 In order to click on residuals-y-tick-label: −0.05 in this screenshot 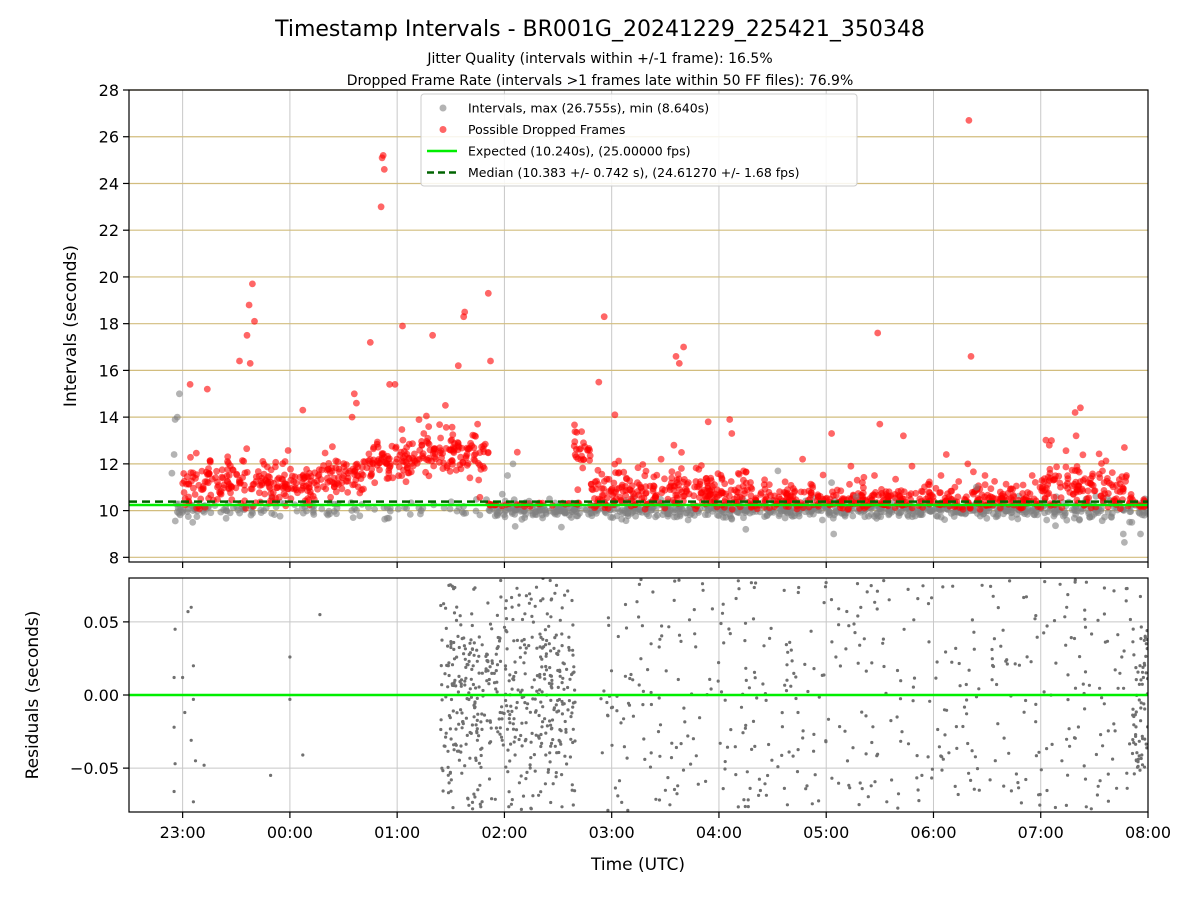, I will do `click(94, 768)`.